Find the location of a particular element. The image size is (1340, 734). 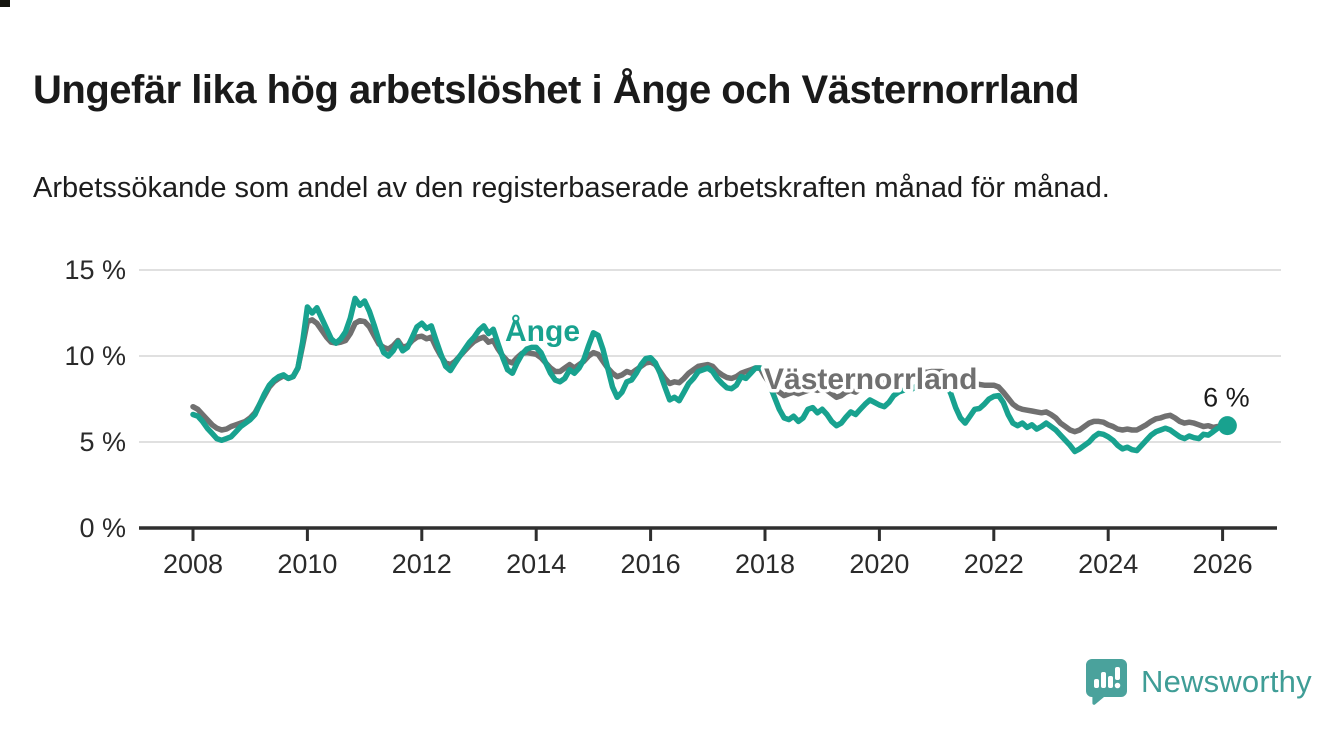

chart-x-axis: 2008 2010 2012 2014 2016 2018 2020 2022 2024 2026 is located at coordinates (708, 552).